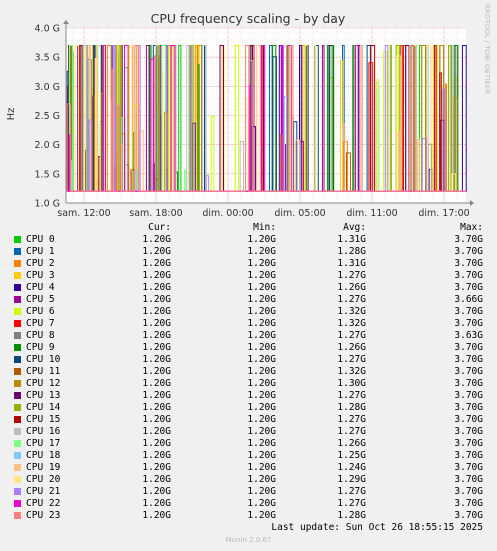 Image resolution: width=497 pixels, height=551 pixels. What do you see at coordinates (48, 29) in the screenshot?
I see `y-tick-label: 4.0 G` at bounding box center [48, 29].